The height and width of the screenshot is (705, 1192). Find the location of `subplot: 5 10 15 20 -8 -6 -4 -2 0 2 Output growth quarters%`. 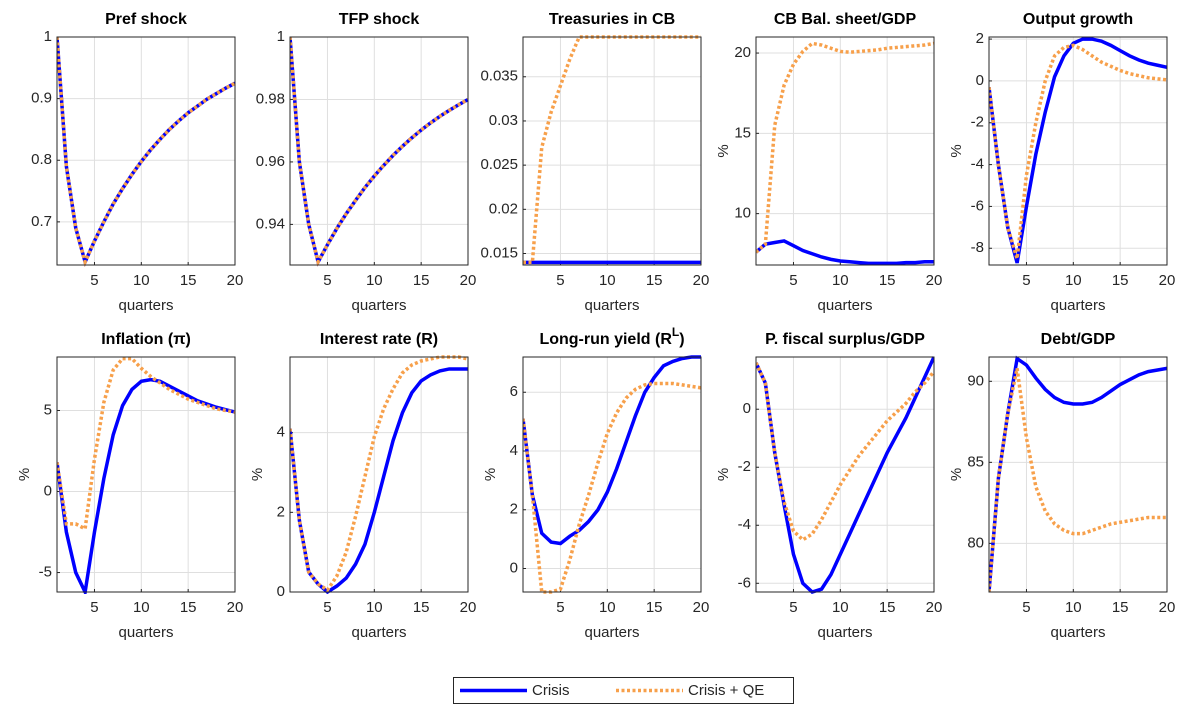

subplot: 5 10 15 20 -8 -6 -4 -2 0 2 Output growth quarters% is located at coordinates (1061, 162).